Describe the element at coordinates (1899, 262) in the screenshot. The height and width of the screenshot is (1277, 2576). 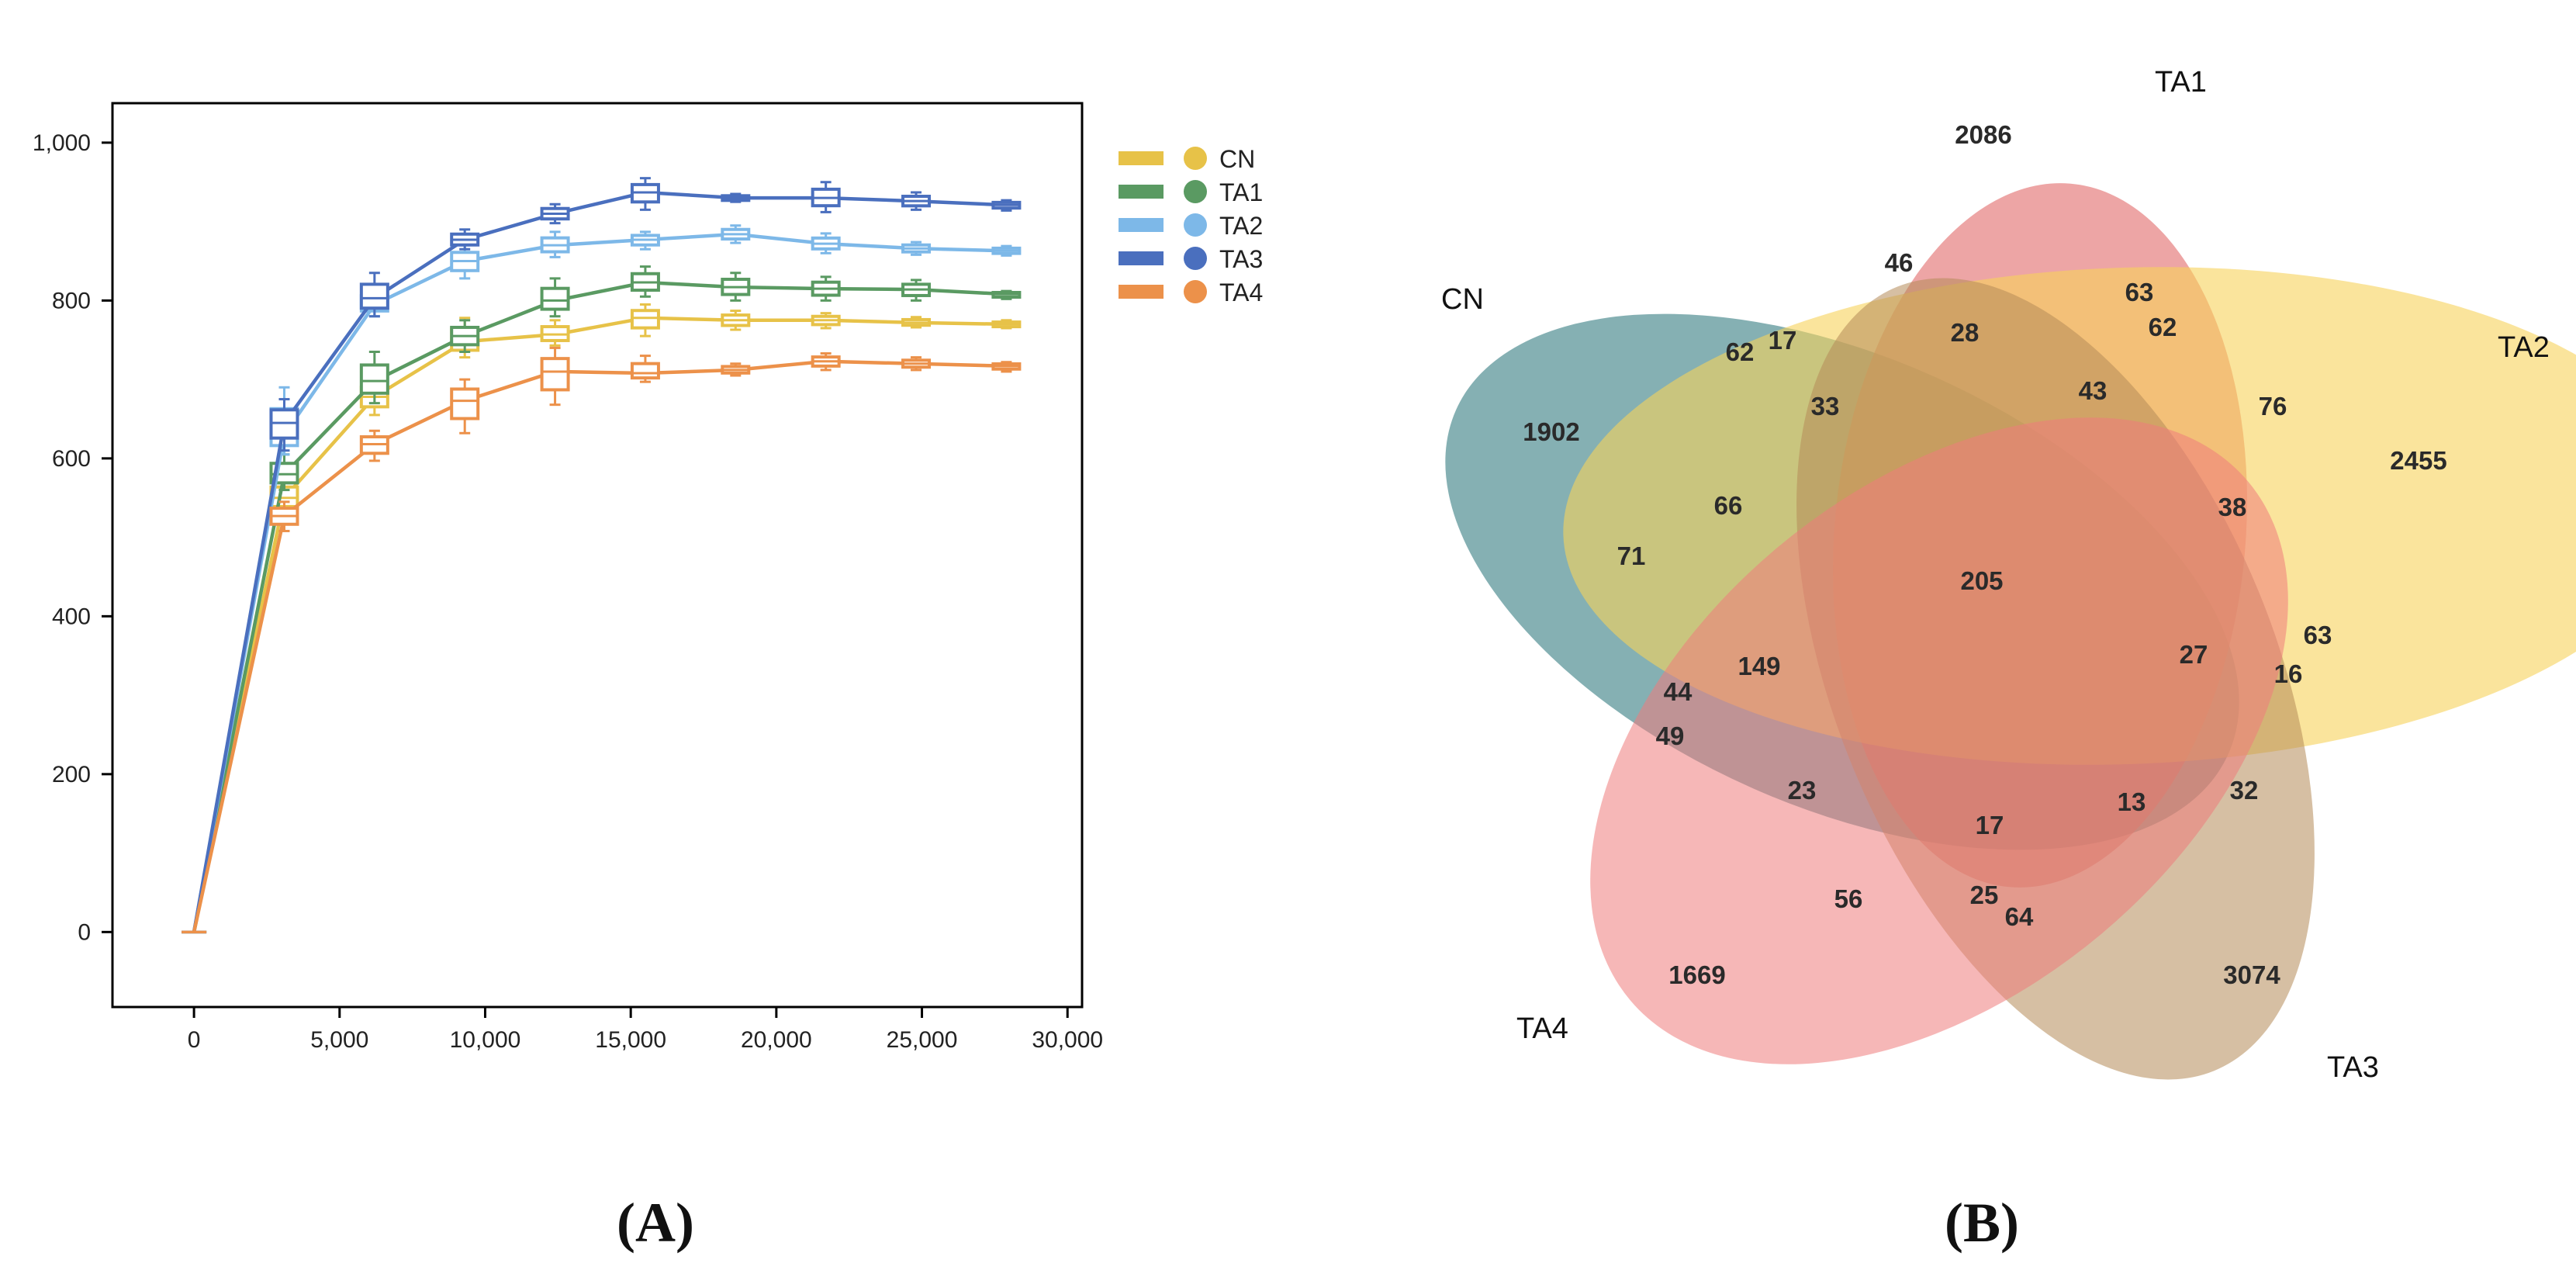
I see `venn-count-region: 46` at that location.